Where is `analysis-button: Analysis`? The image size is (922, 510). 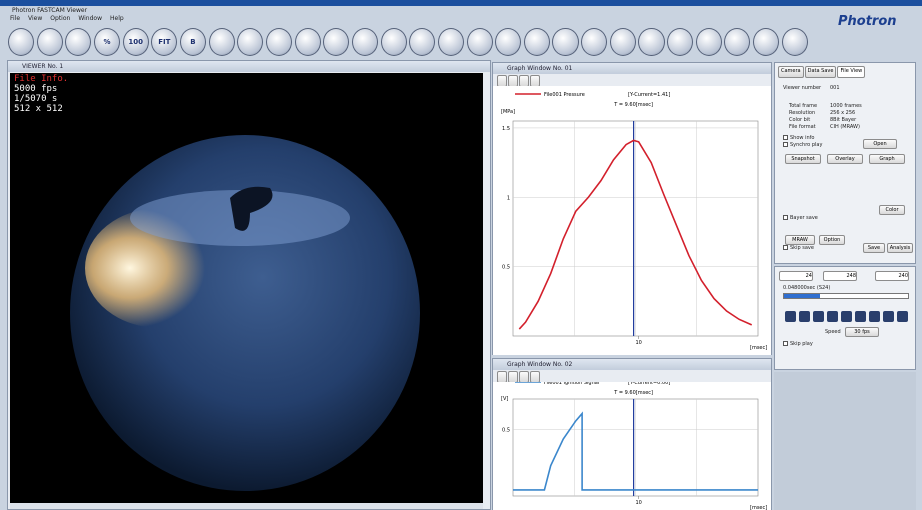 analysis-button: Analysis is located at coordinates (900, 248).